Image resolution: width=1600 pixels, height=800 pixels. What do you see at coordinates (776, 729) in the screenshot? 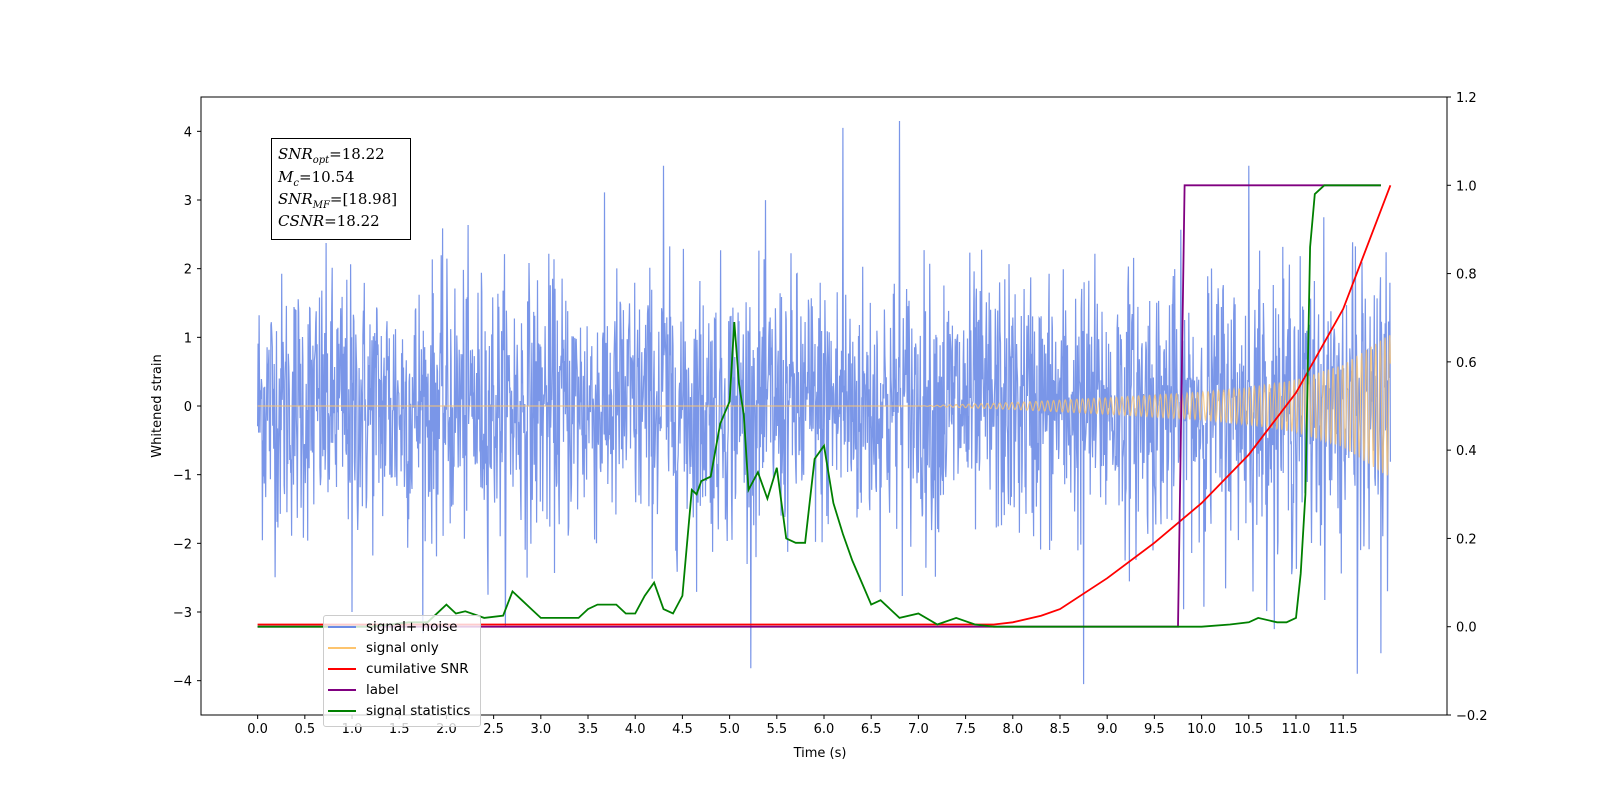
I see `x-tick-label: 5.5` at bounding box center [776, 729].